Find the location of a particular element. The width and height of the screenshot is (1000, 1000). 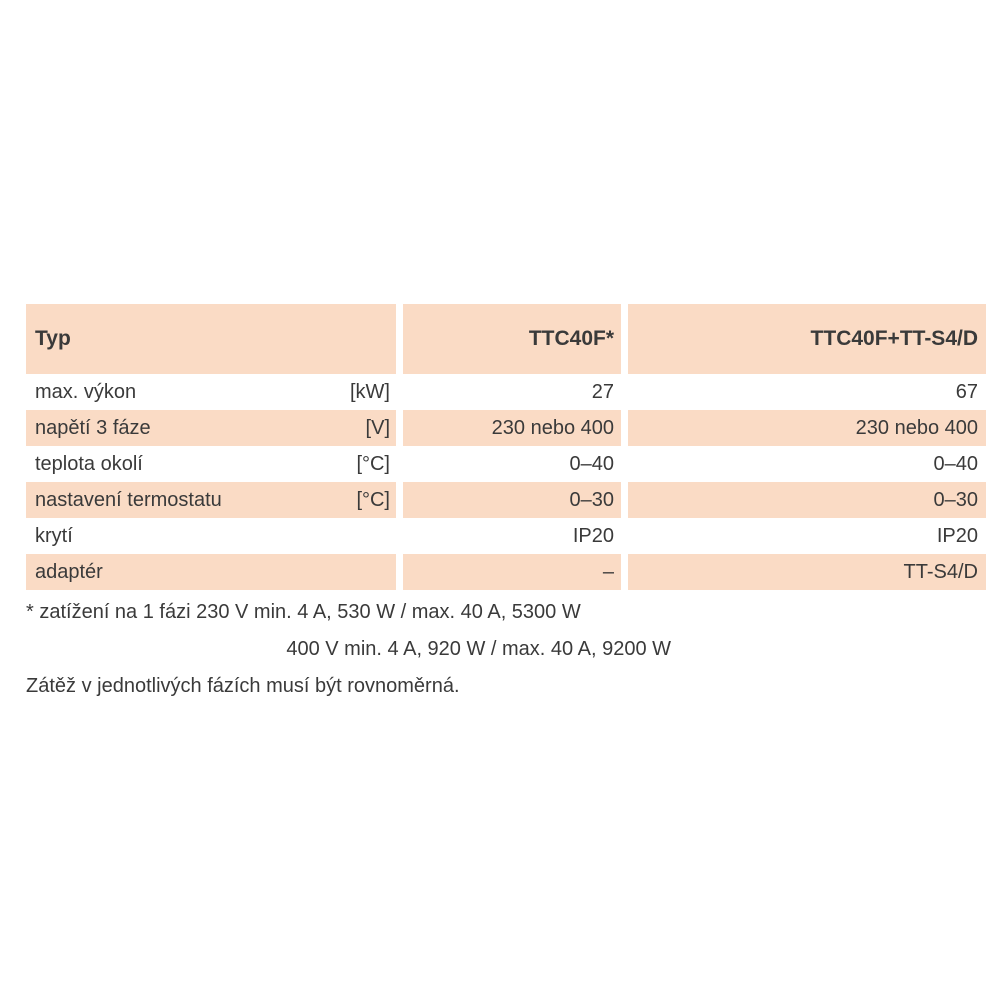

table-row-kryti: krytí IP20 IP20 is located at coordinates (506, 536).